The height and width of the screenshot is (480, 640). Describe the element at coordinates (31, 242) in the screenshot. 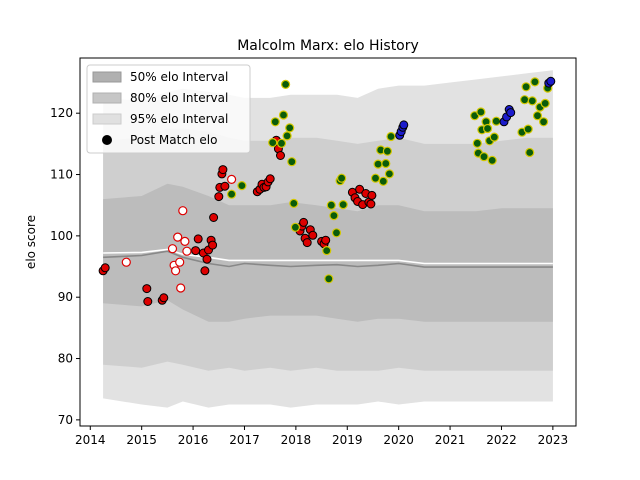

I see `y-axis-label: elo score` at that location.